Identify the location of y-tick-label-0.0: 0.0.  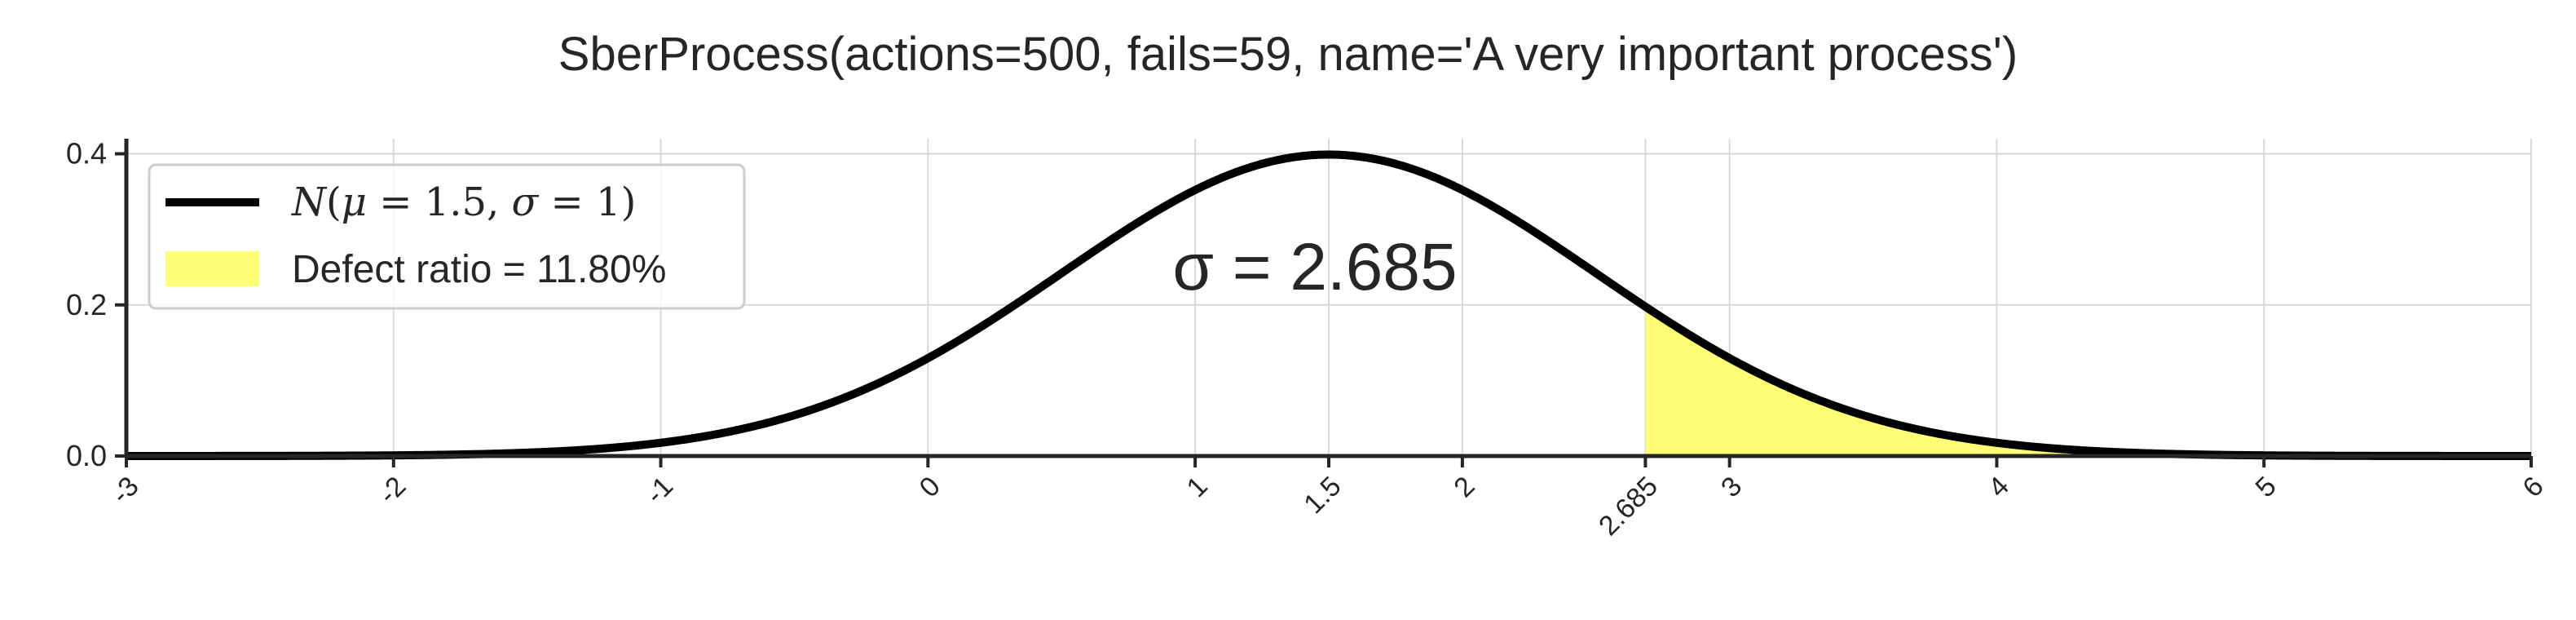
(86, 455).